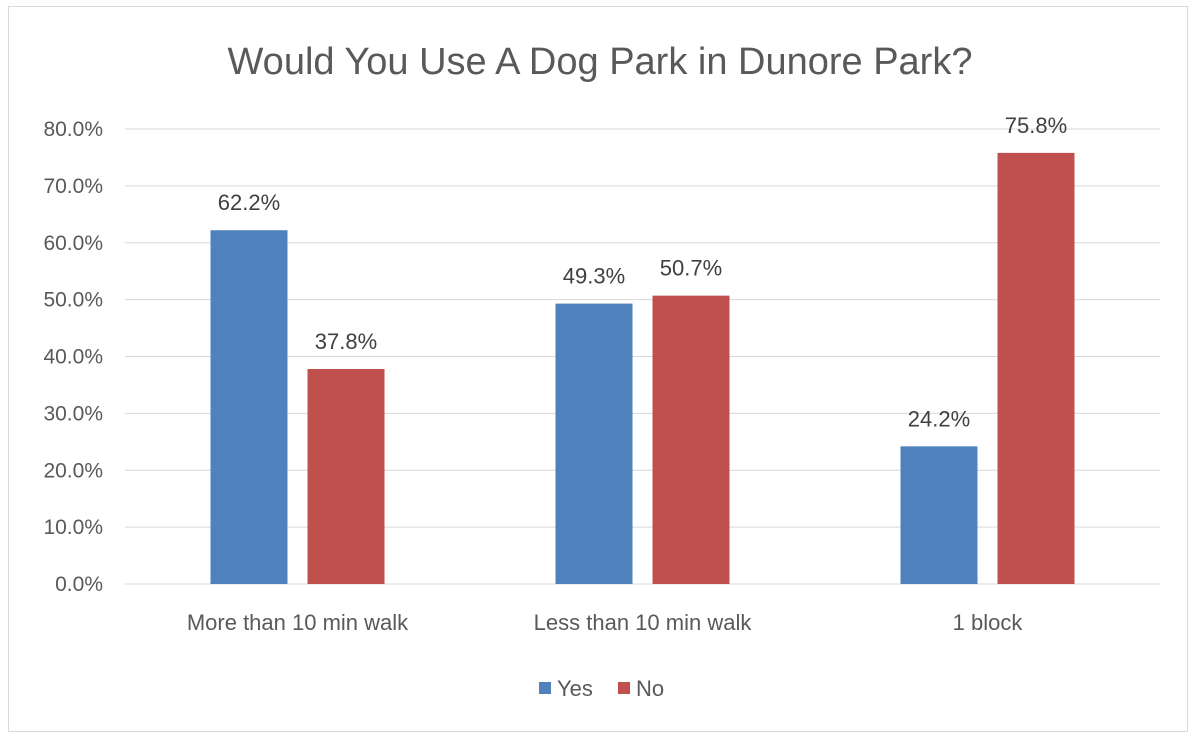 This screenshot has height=736, width=1194. I want to click on y-tick-label: 0.0%, so click(79, 584).